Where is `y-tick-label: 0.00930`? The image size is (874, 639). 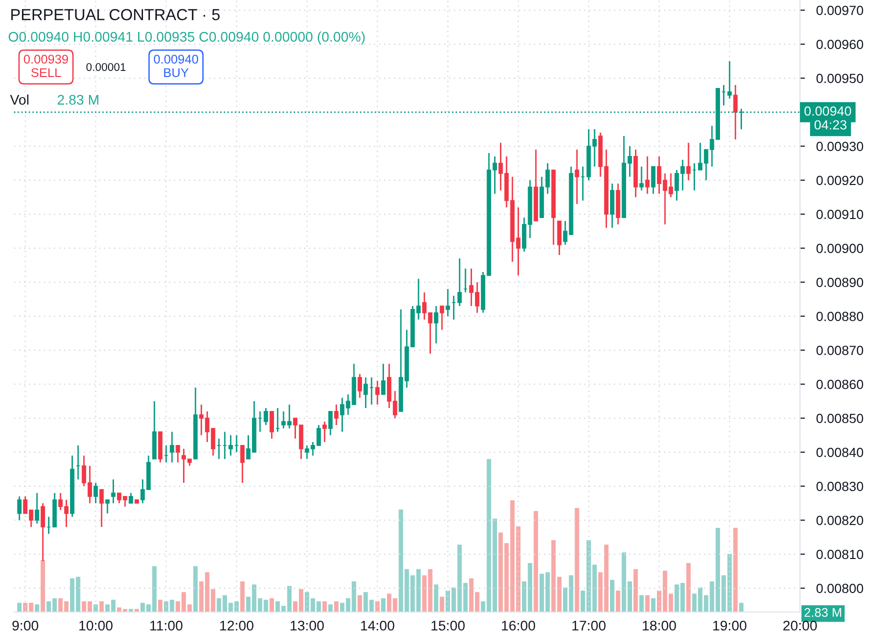 y-tick-label: 0.00930 is located at coordinates (840, 147).